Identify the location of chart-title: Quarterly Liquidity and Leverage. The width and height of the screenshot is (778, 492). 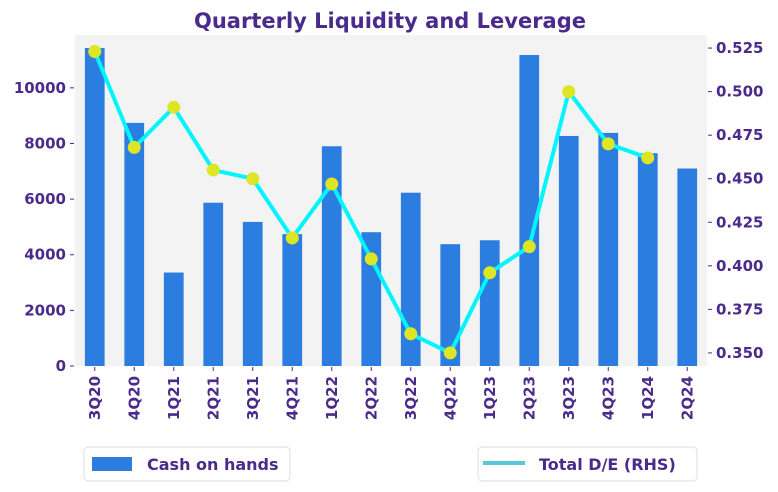
(390, 21).